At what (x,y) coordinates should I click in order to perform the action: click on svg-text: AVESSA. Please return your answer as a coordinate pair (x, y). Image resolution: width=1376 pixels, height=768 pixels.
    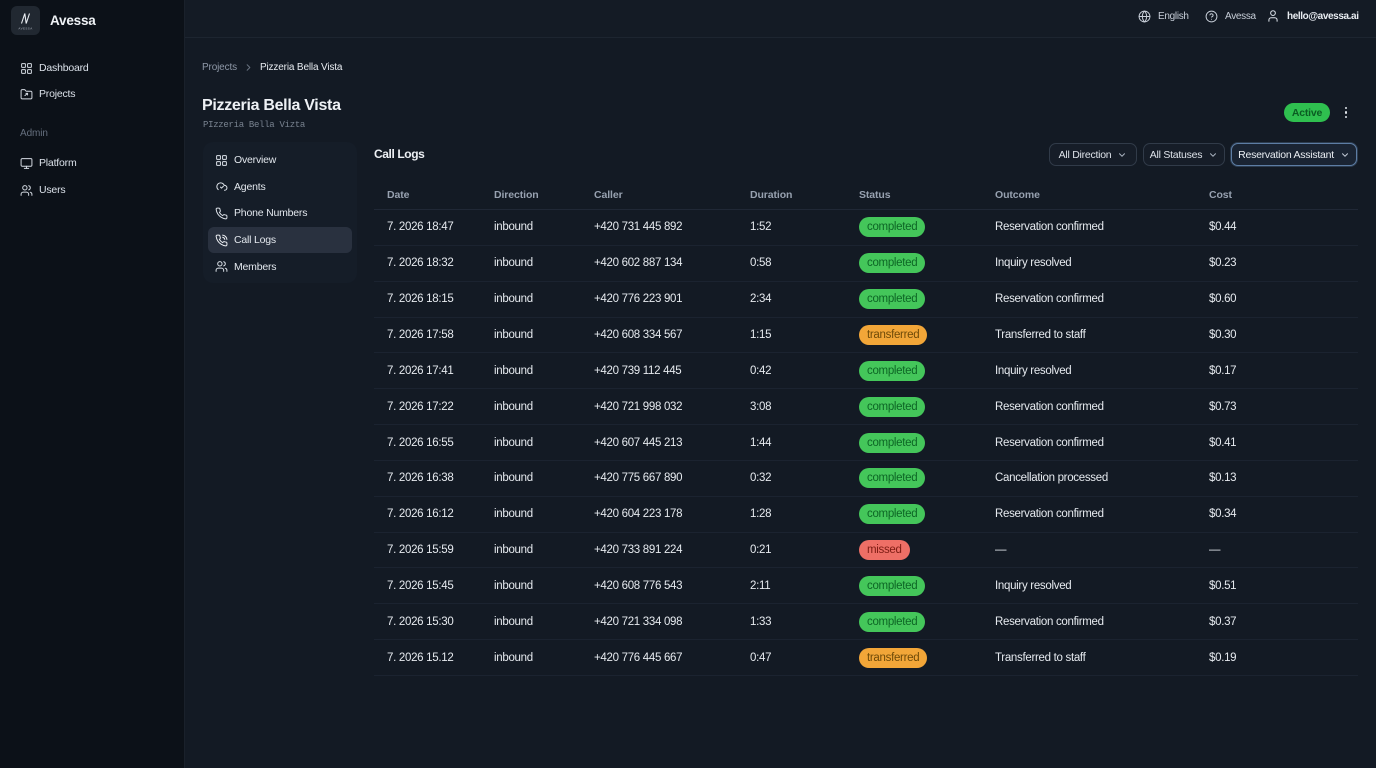
    Looking at the image, I should click on (25, 29).